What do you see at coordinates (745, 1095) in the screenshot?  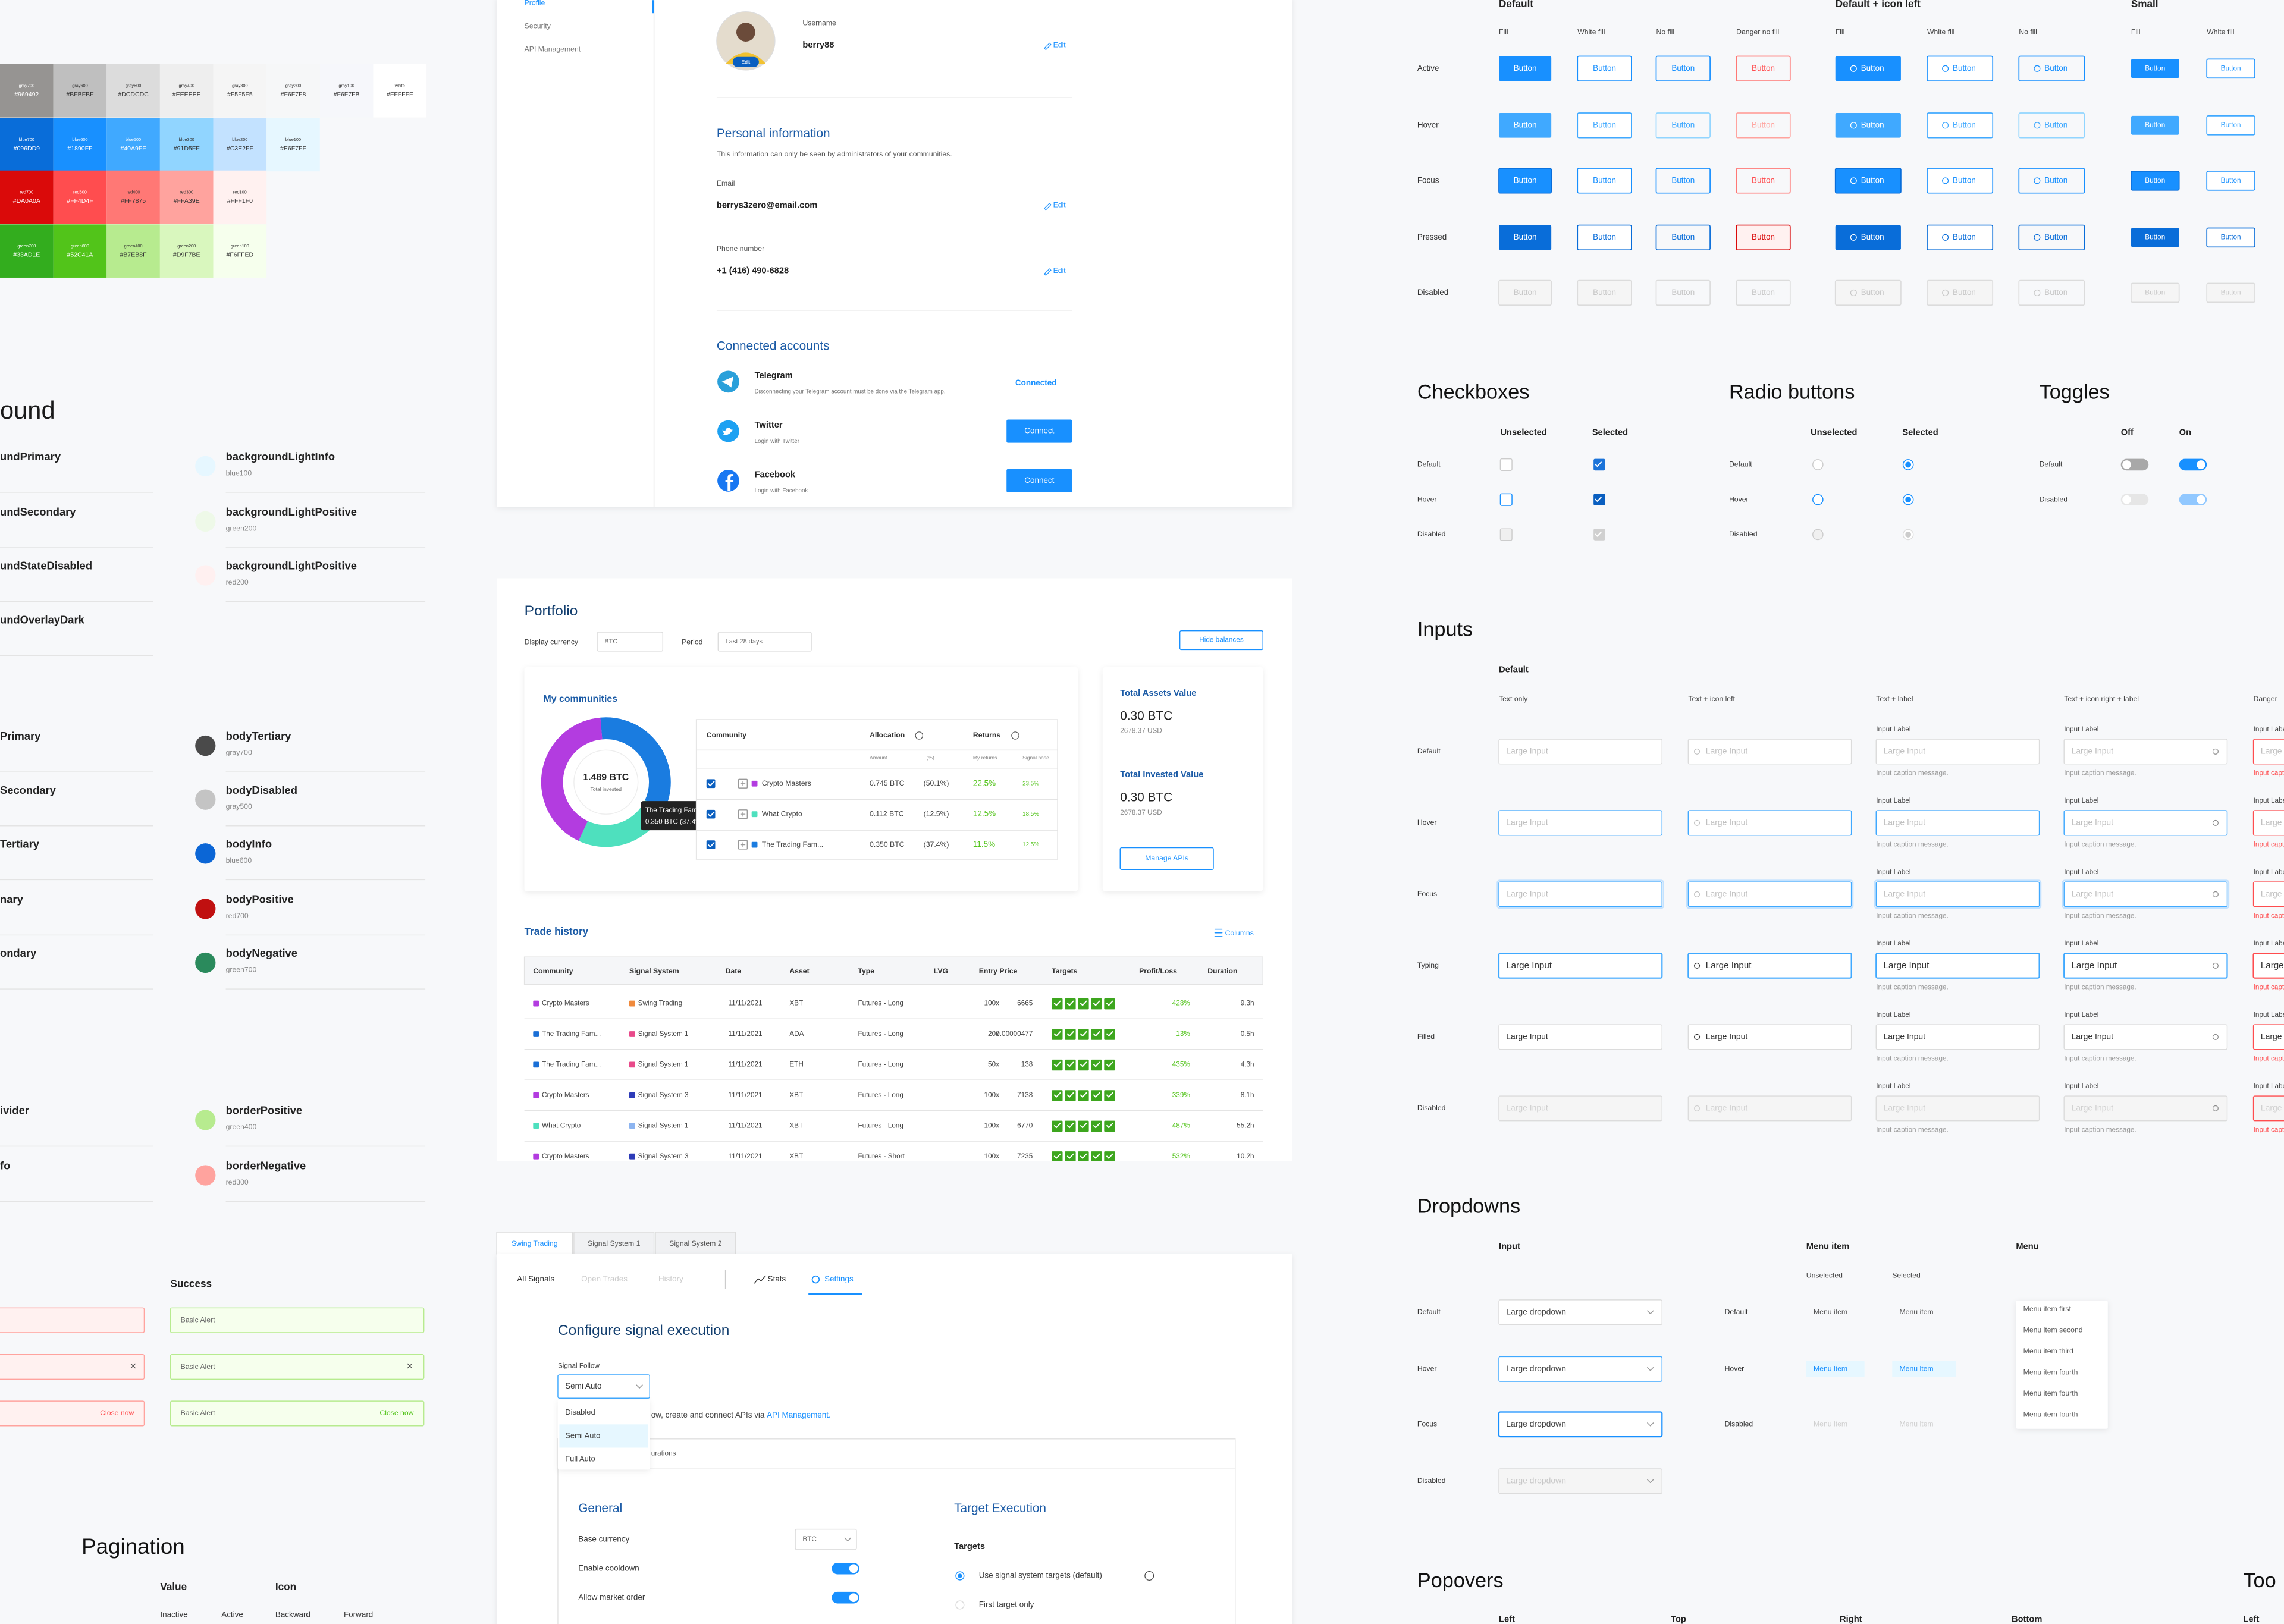 I see `cell: 11/11/2021` at bounding box center [745, 1095].